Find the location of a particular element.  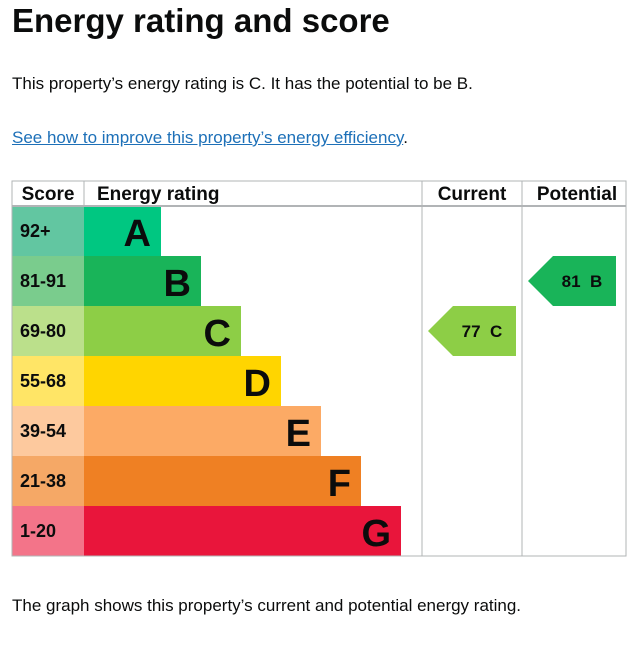

header-energy-rating: Energy rating is located at coordinates (158, 194).